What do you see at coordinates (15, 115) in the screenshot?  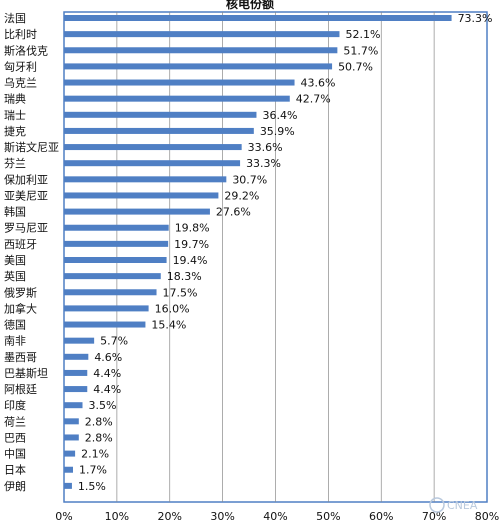 I see `category-label: 瑞士` at bounding box center [15, 115].